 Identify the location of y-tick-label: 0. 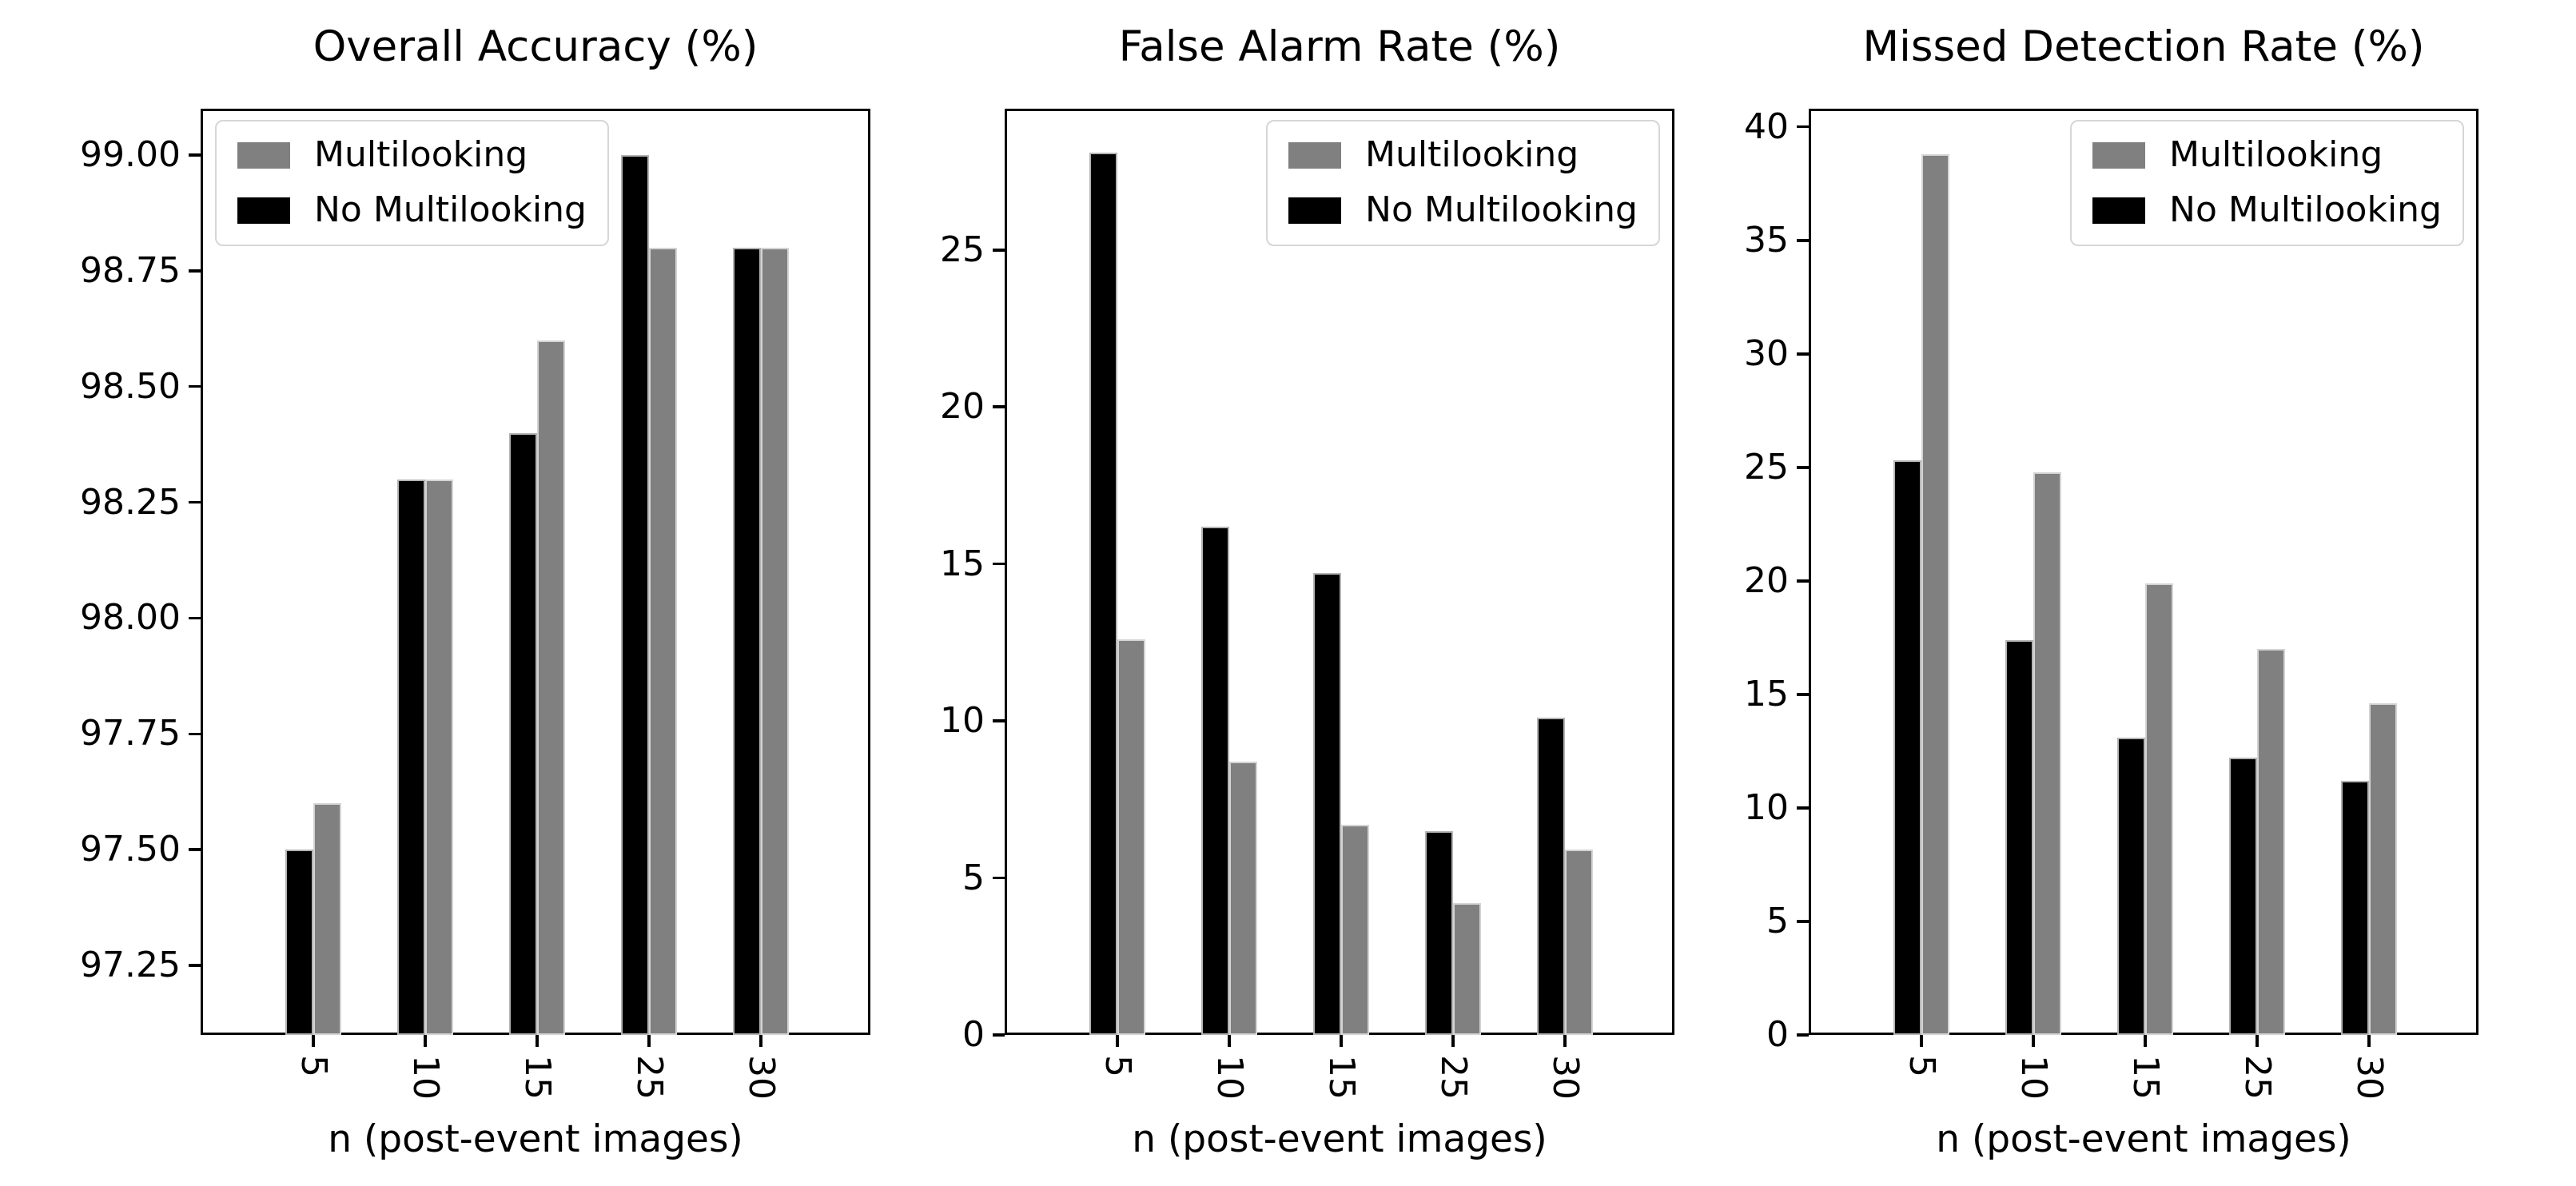
(973, 1034).